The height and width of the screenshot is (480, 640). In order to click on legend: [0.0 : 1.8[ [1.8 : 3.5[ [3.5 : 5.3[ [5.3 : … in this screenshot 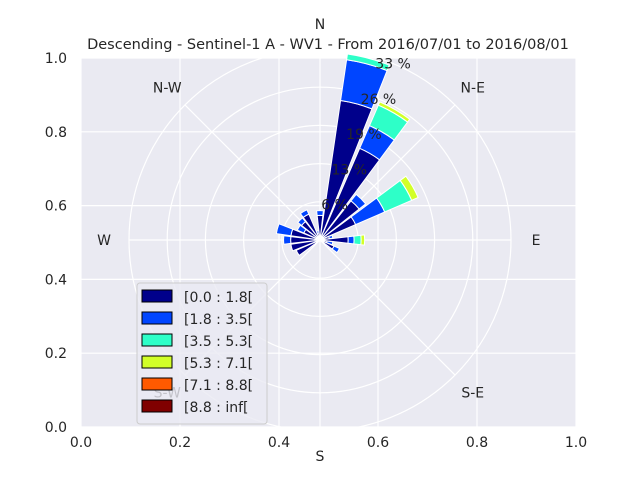, I will do `click(202, 353)`.